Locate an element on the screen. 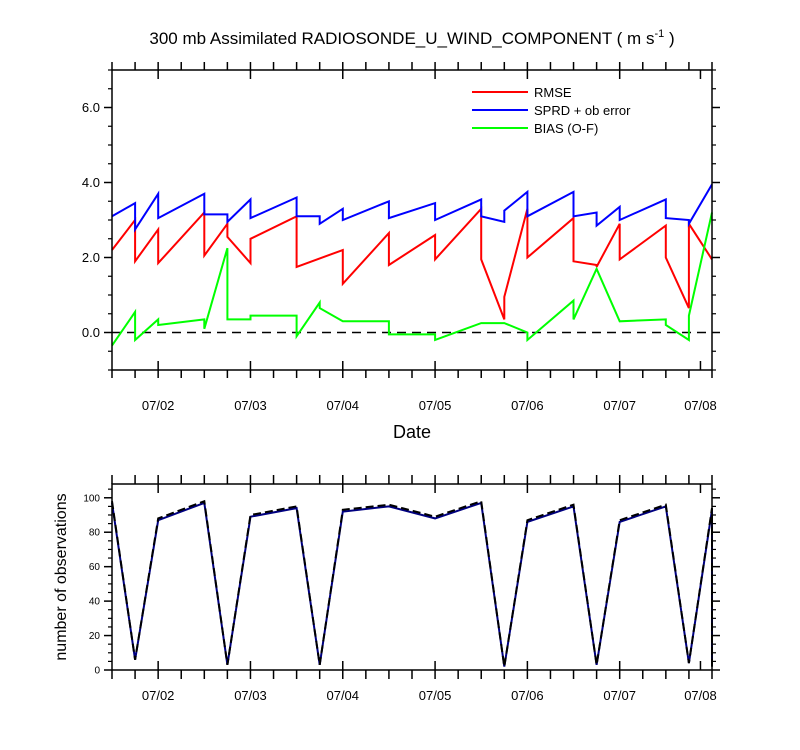  y-tick-label: 4.0 is located at coordinates (91, 182).